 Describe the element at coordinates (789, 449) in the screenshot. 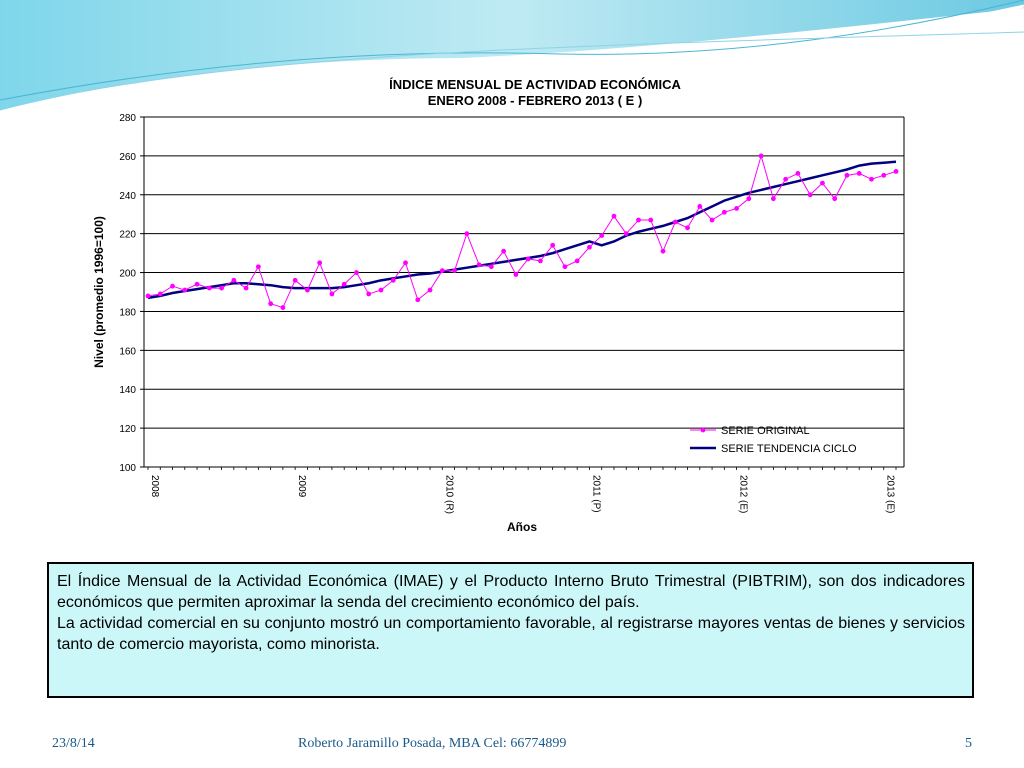

I see `legend-trend-label: SERIE TENDENCIA CICLO` at that location.